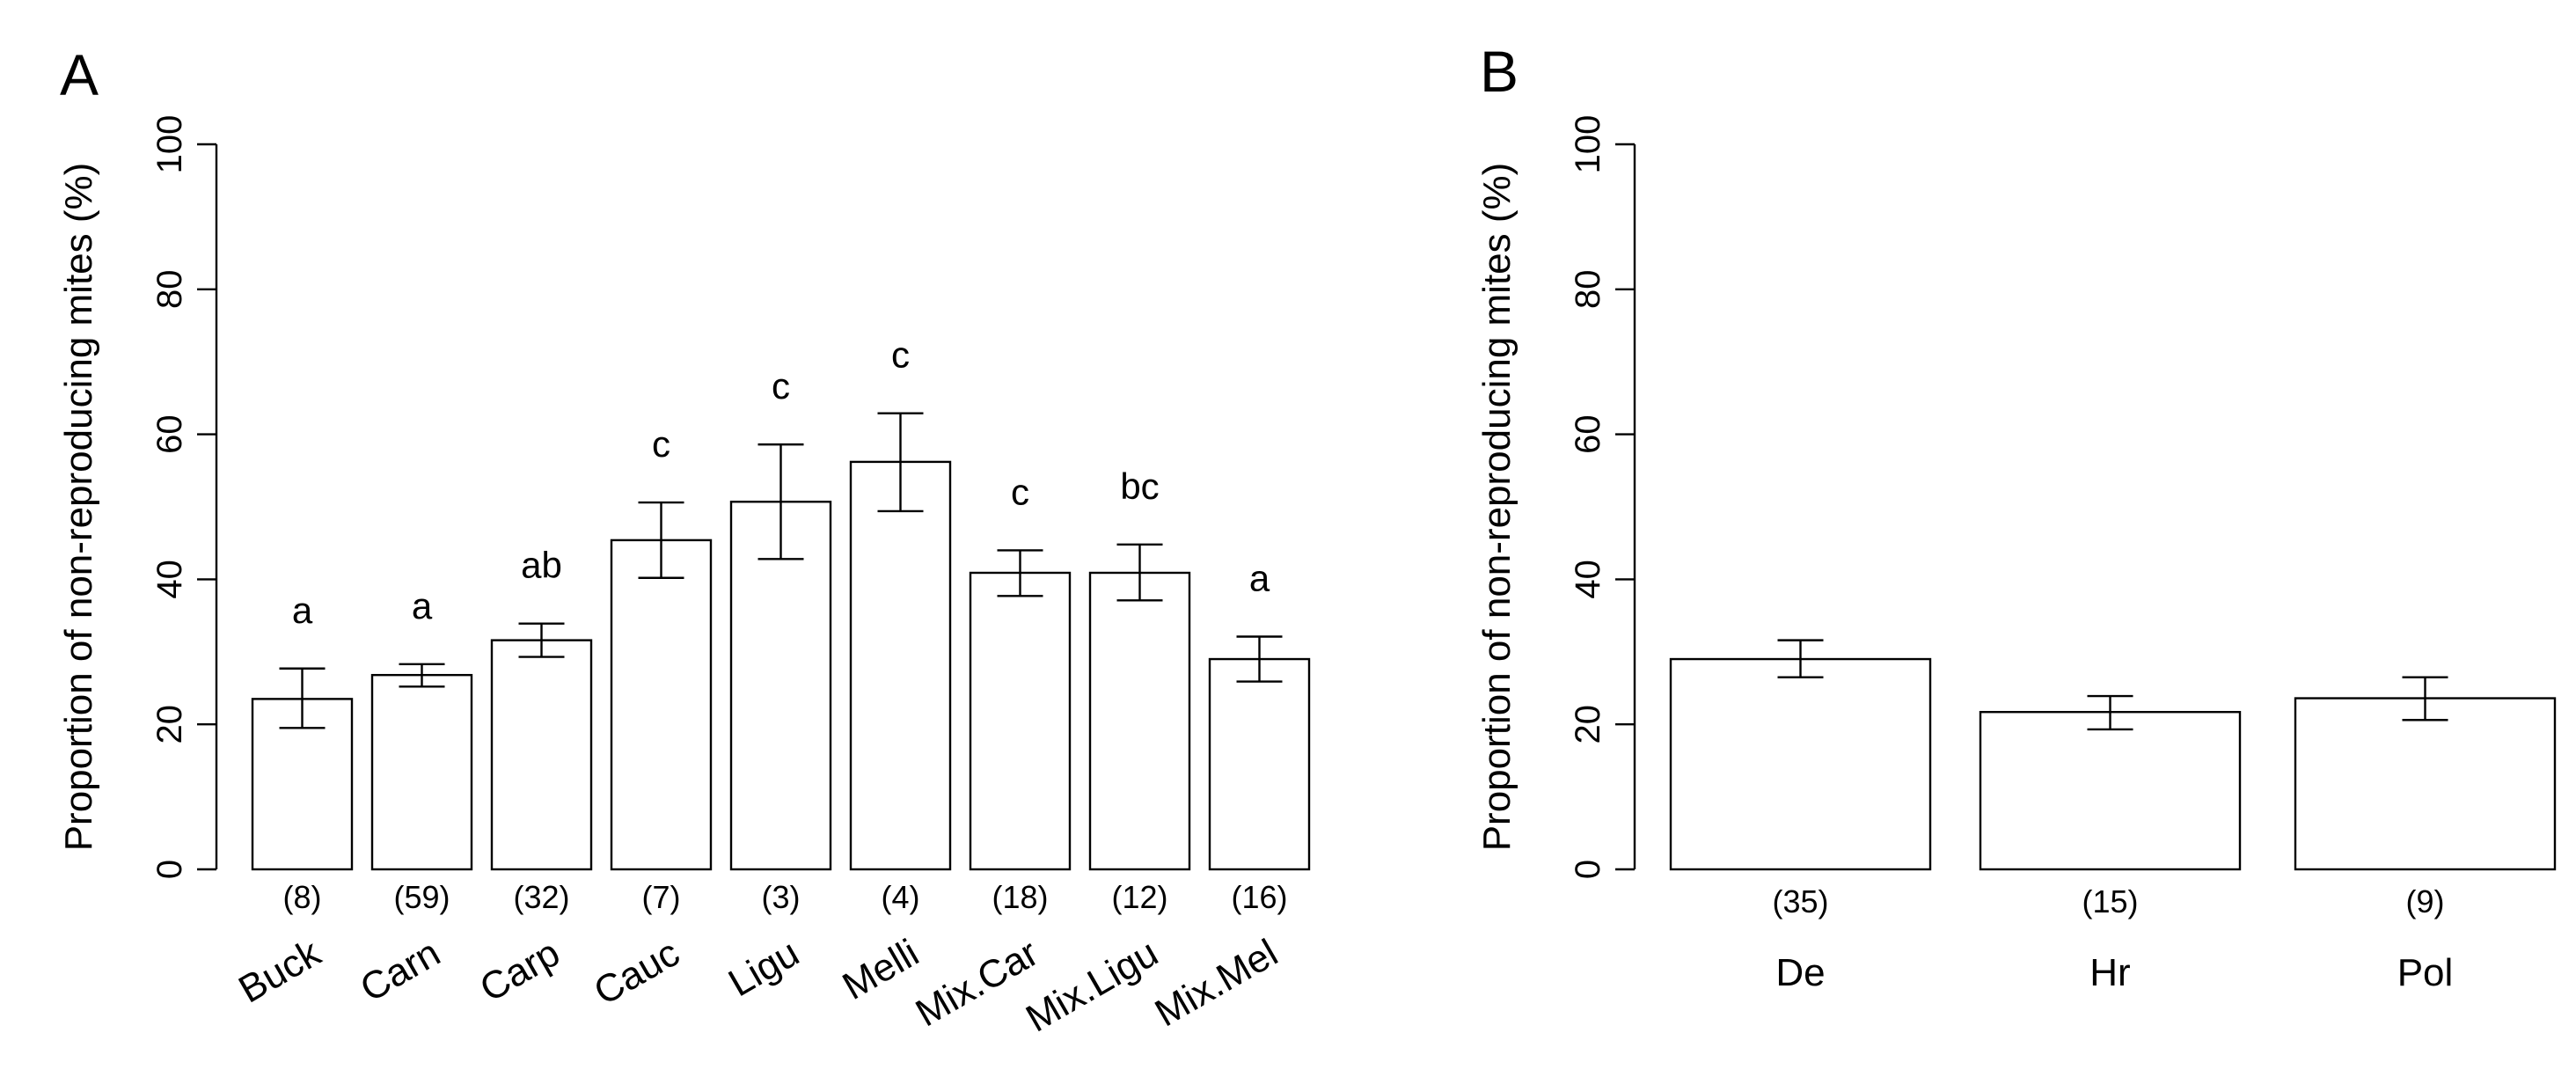 The width and height of the screenshot is (2576, 1077). I want to click on panel-b-y-axis-title: Proportion of non-reproducing mites (%), so click(1497, 507).